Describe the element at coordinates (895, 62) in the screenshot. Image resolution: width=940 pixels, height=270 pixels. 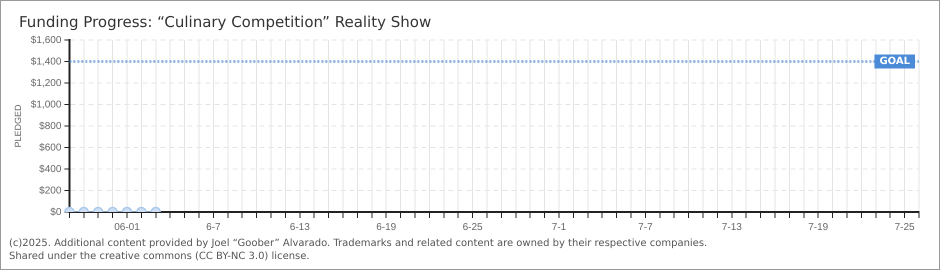
I see `ref-line-label: GOAL` at that location.